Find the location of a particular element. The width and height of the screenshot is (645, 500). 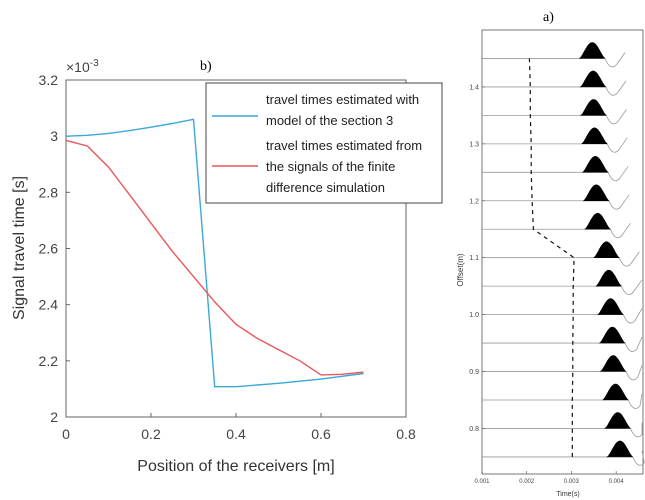

left-x-tick-label: 0.2 is located at coordinates (151, 434).